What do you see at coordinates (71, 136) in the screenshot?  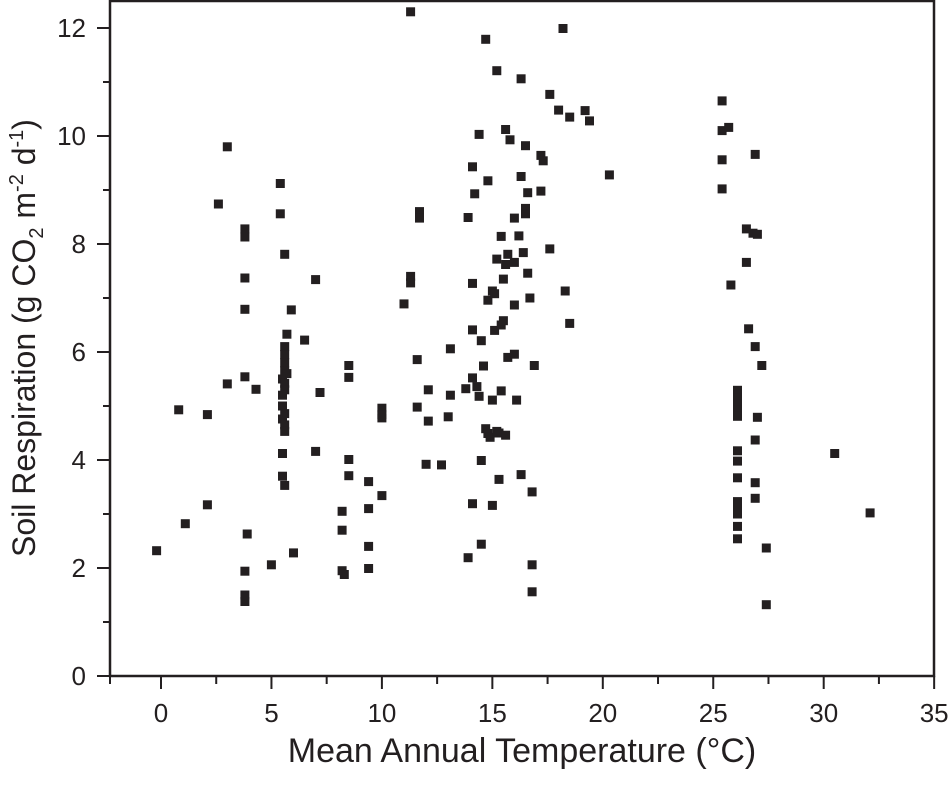 I see `y-tick-label: 10` at bounding box center [71, 136].